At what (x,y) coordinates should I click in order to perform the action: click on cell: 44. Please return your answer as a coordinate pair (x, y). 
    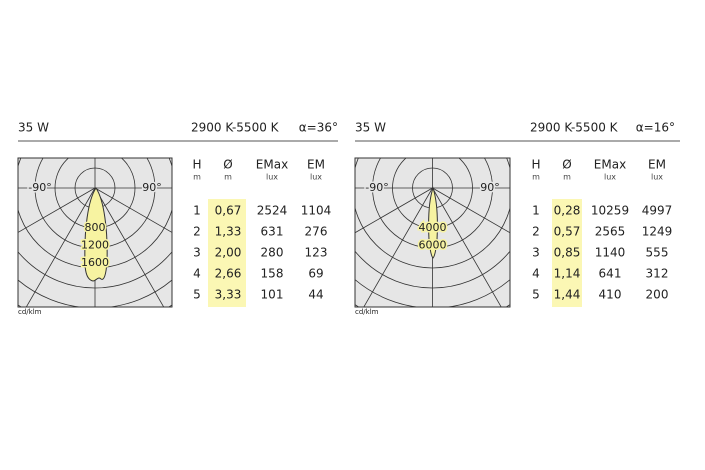
    Looking at the image, I should click on (315, 295).